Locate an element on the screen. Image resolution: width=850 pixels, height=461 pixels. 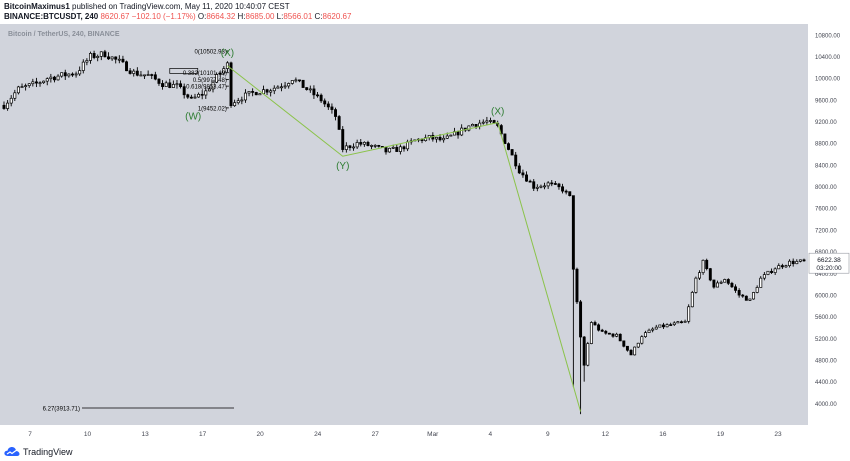
x-tick-label: 7 is located at coordinates (30, 434).